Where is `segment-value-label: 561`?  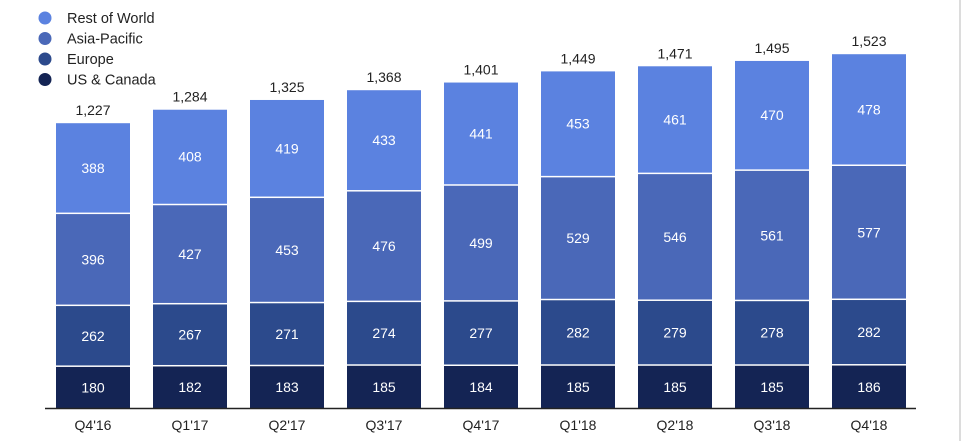
segment-value-label: 561 is located at coordinates (772, 235).